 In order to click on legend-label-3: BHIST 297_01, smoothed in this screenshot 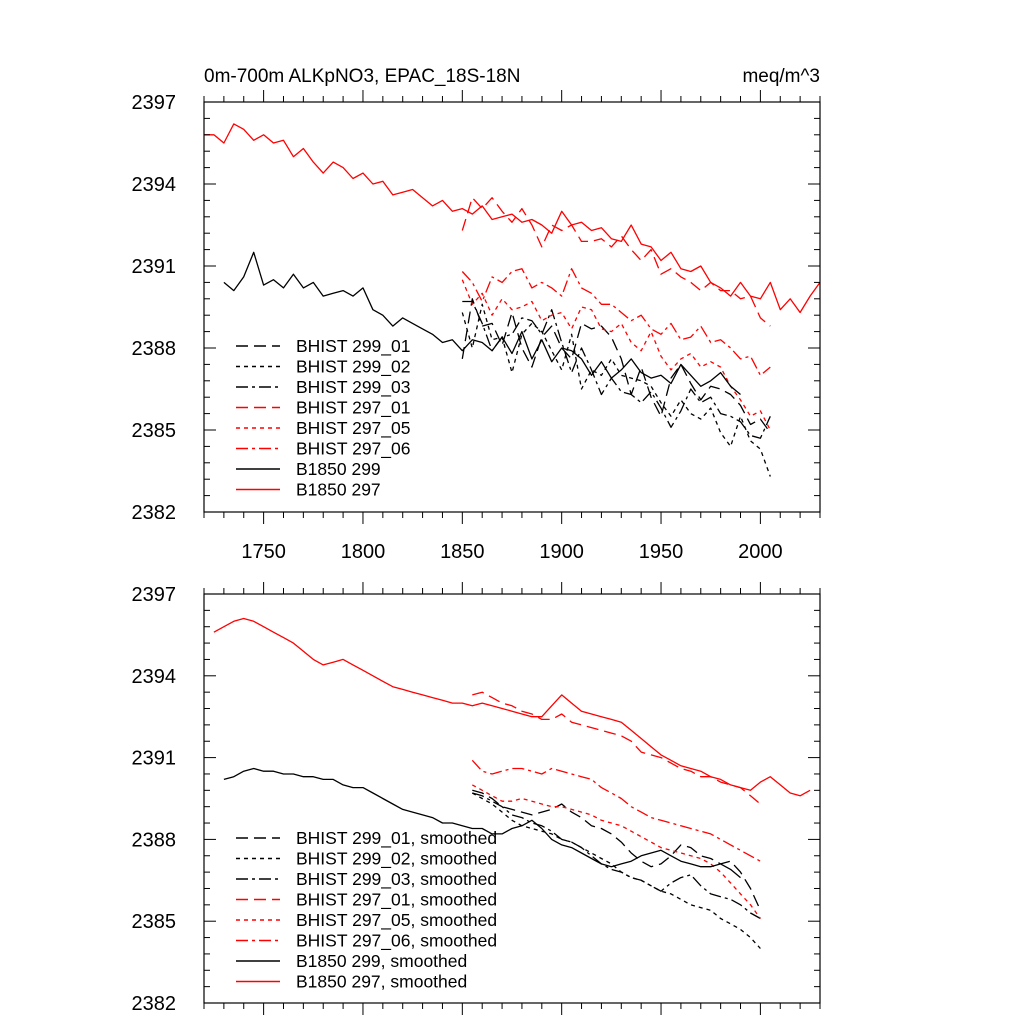, I will do `click(396, 900)`.